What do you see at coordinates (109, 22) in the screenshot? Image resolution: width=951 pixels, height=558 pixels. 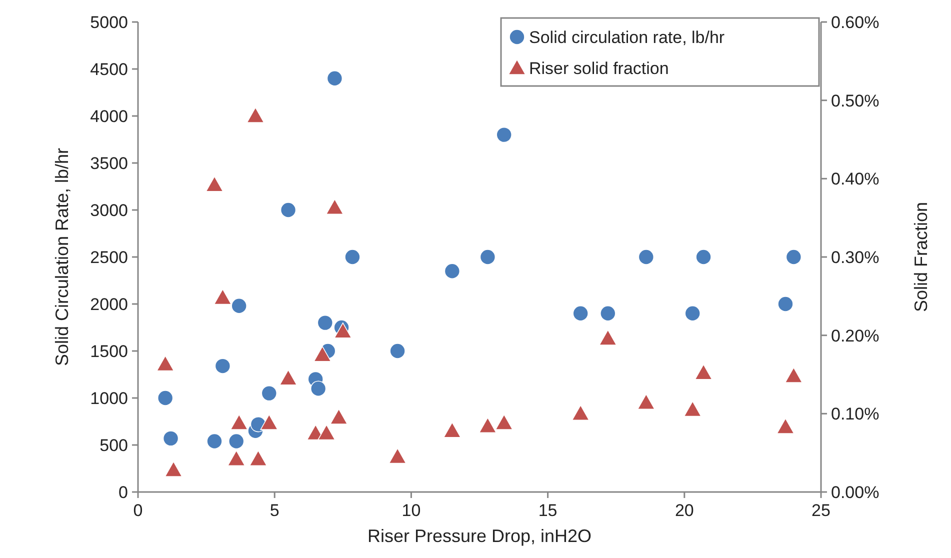 I see `y-tick-label: 5000` at bounding box center [109, 22].